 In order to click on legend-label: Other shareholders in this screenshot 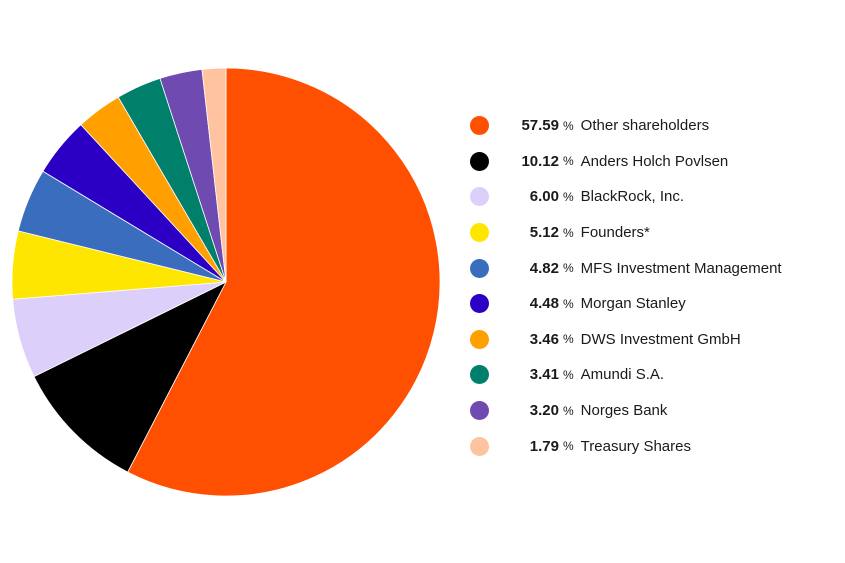, I will do `click(645, 126)`.